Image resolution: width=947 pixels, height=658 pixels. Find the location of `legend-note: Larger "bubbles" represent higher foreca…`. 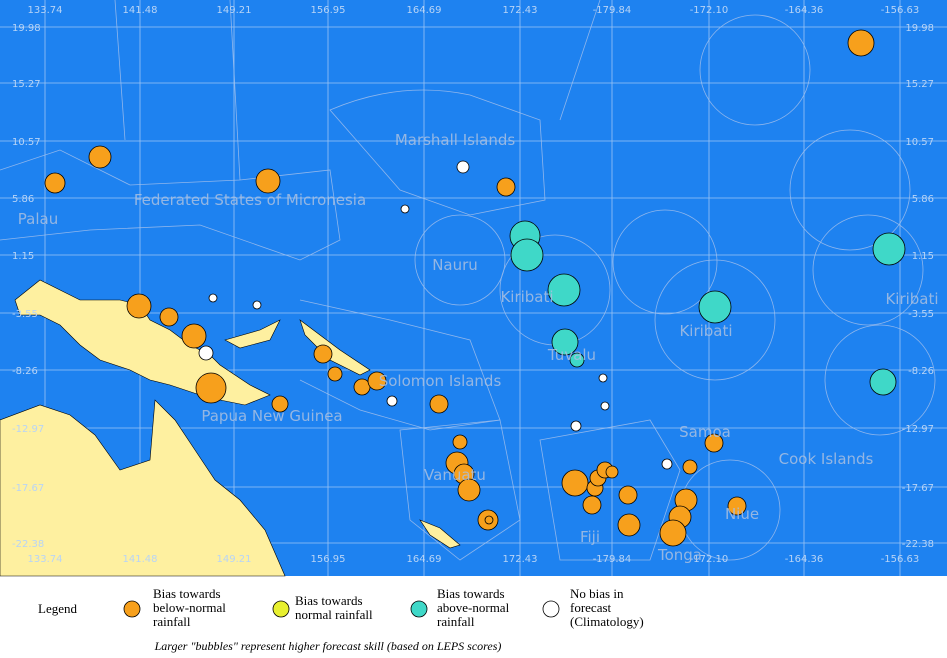

legend-note: Larger "bubbles" represent higher foreca… is located at coordinates (328, 646).